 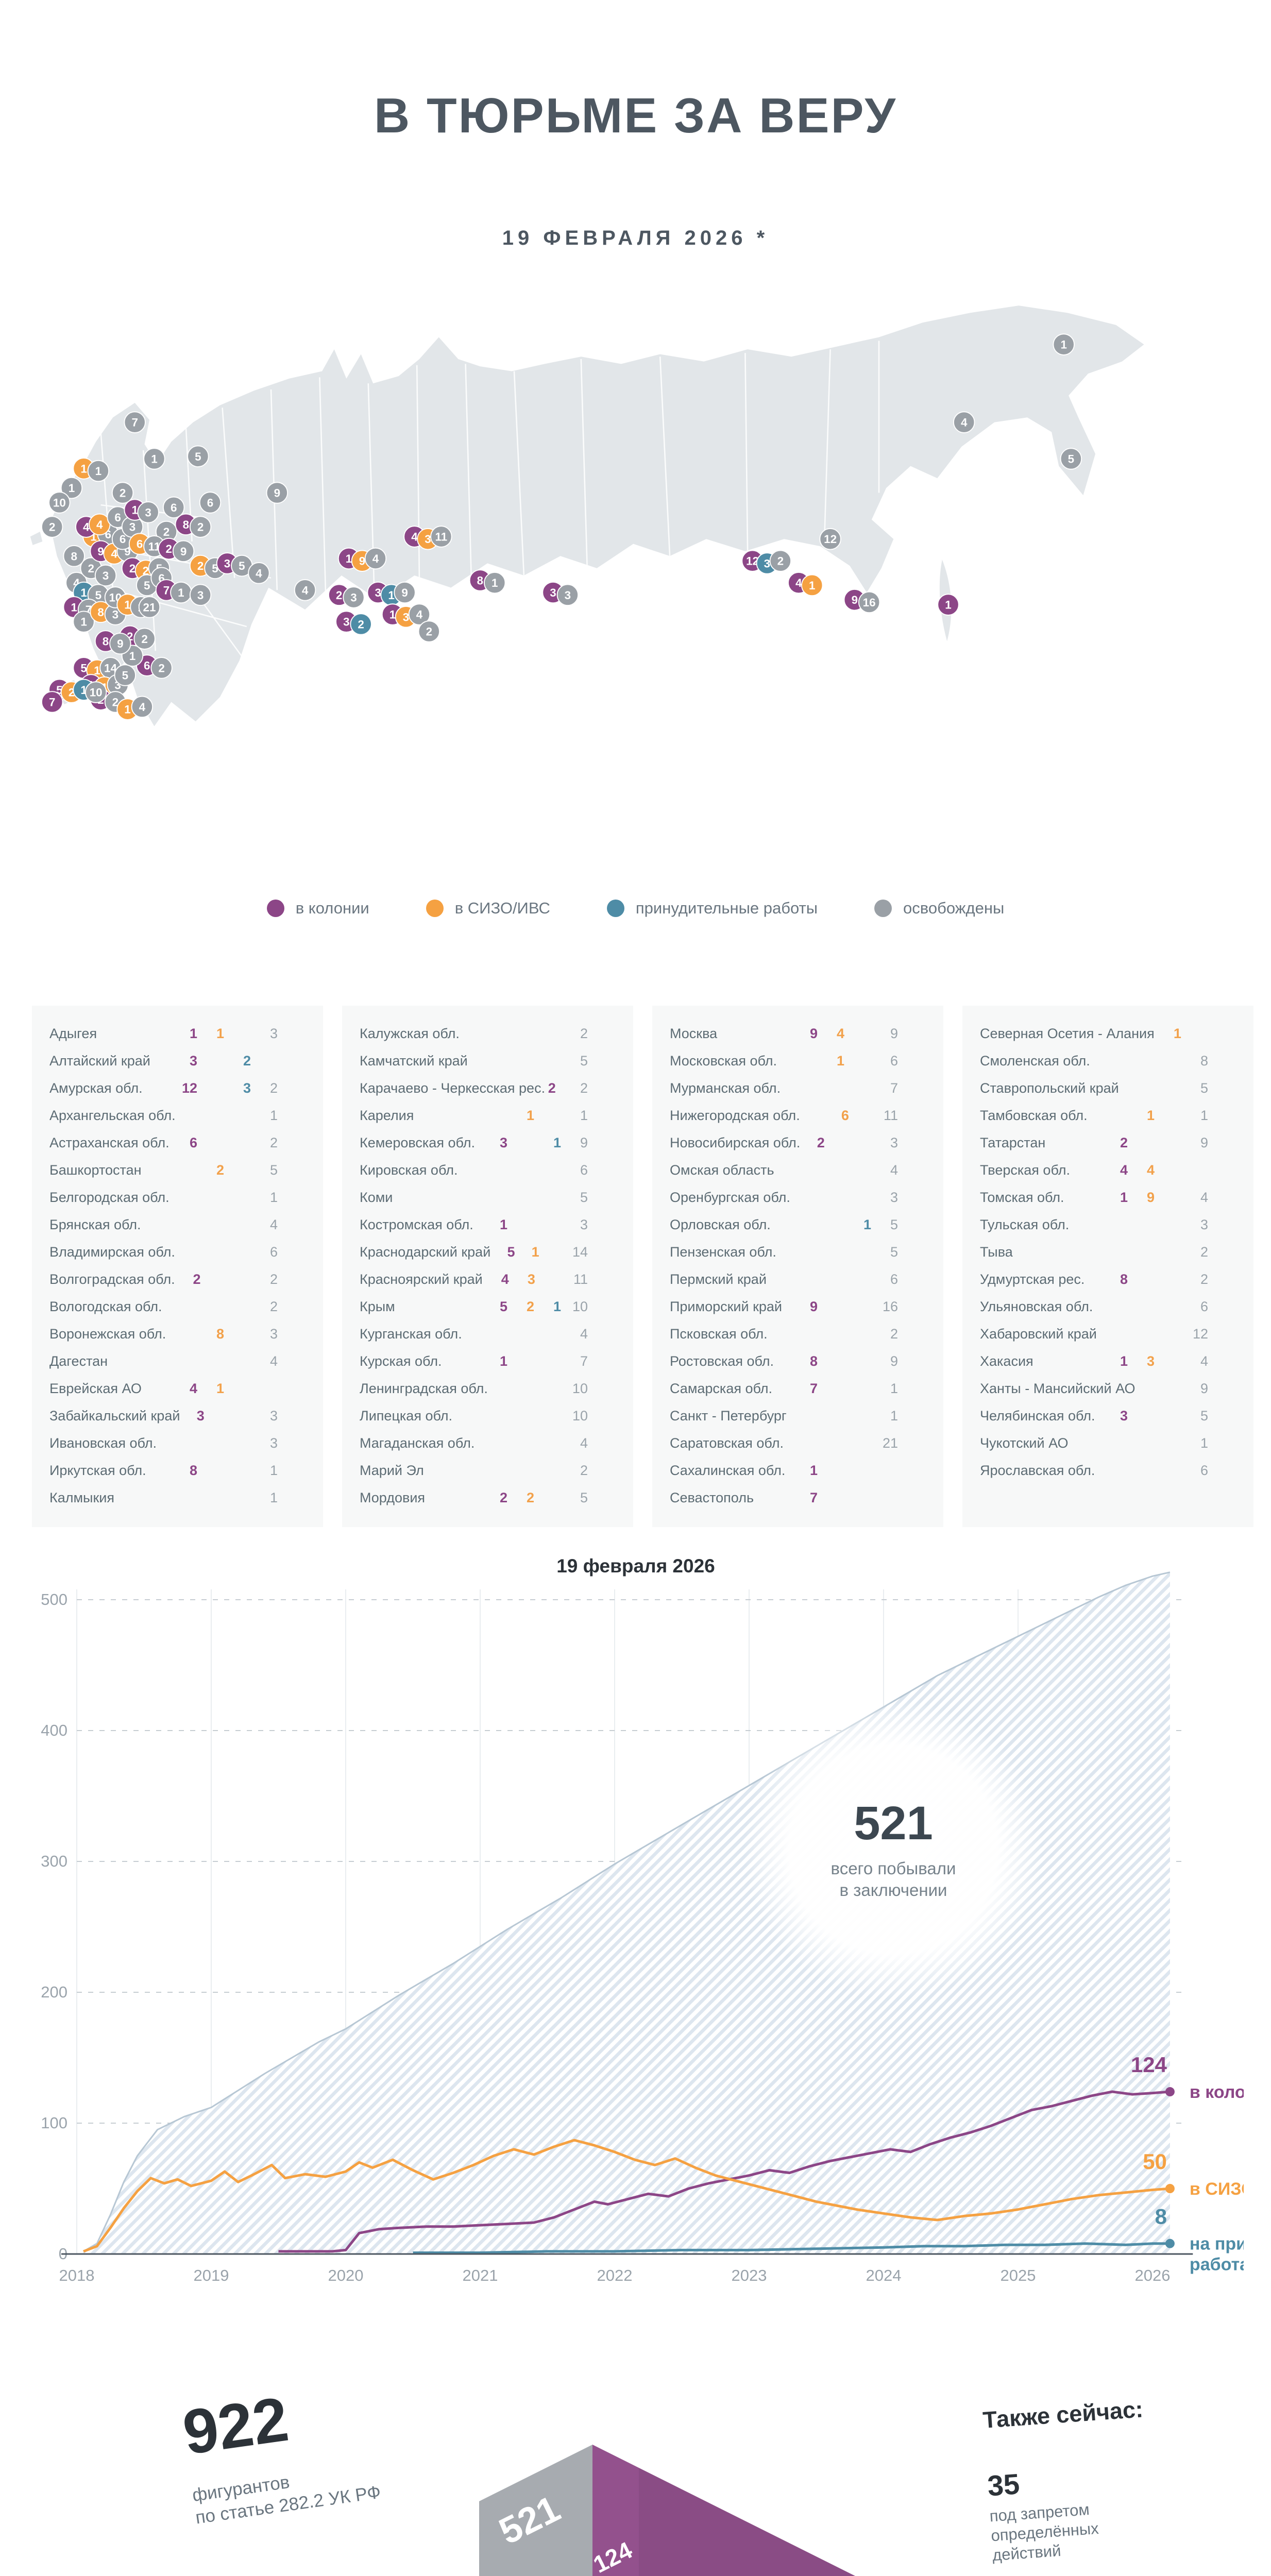 I want to click on table-row: Томская обл. 1 9 4, so click(x=1107, y=1197).